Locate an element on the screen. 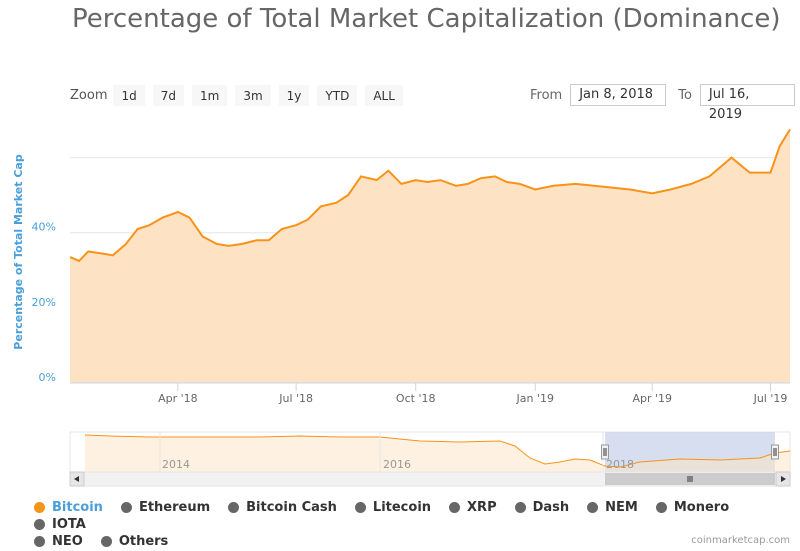 This screenshot has width=800, height=551. credit-link: coinmarketcap.com is located at coordinates (740, 540).